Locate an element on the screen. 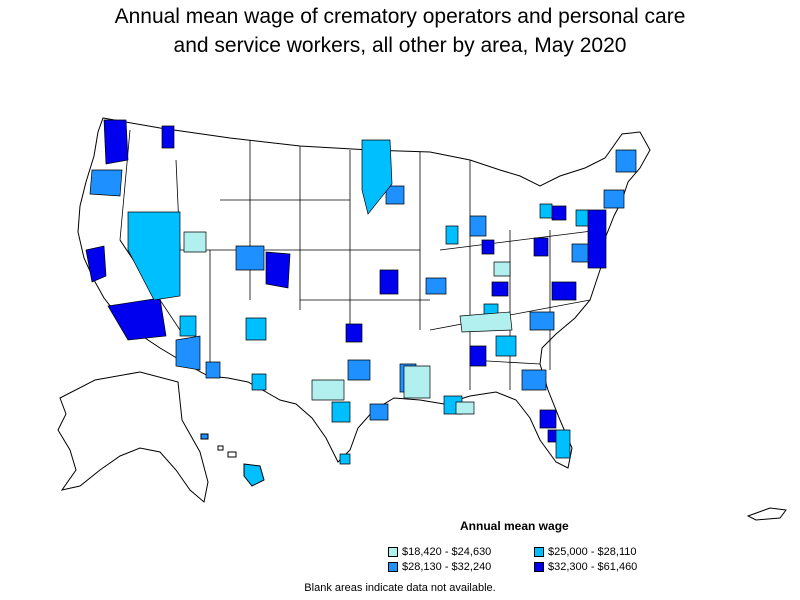 Image resolution: width=800 pixels, height=600 pixels. legend-item-4: $32,300 - $61,460 is located at coordinates (585, 567).